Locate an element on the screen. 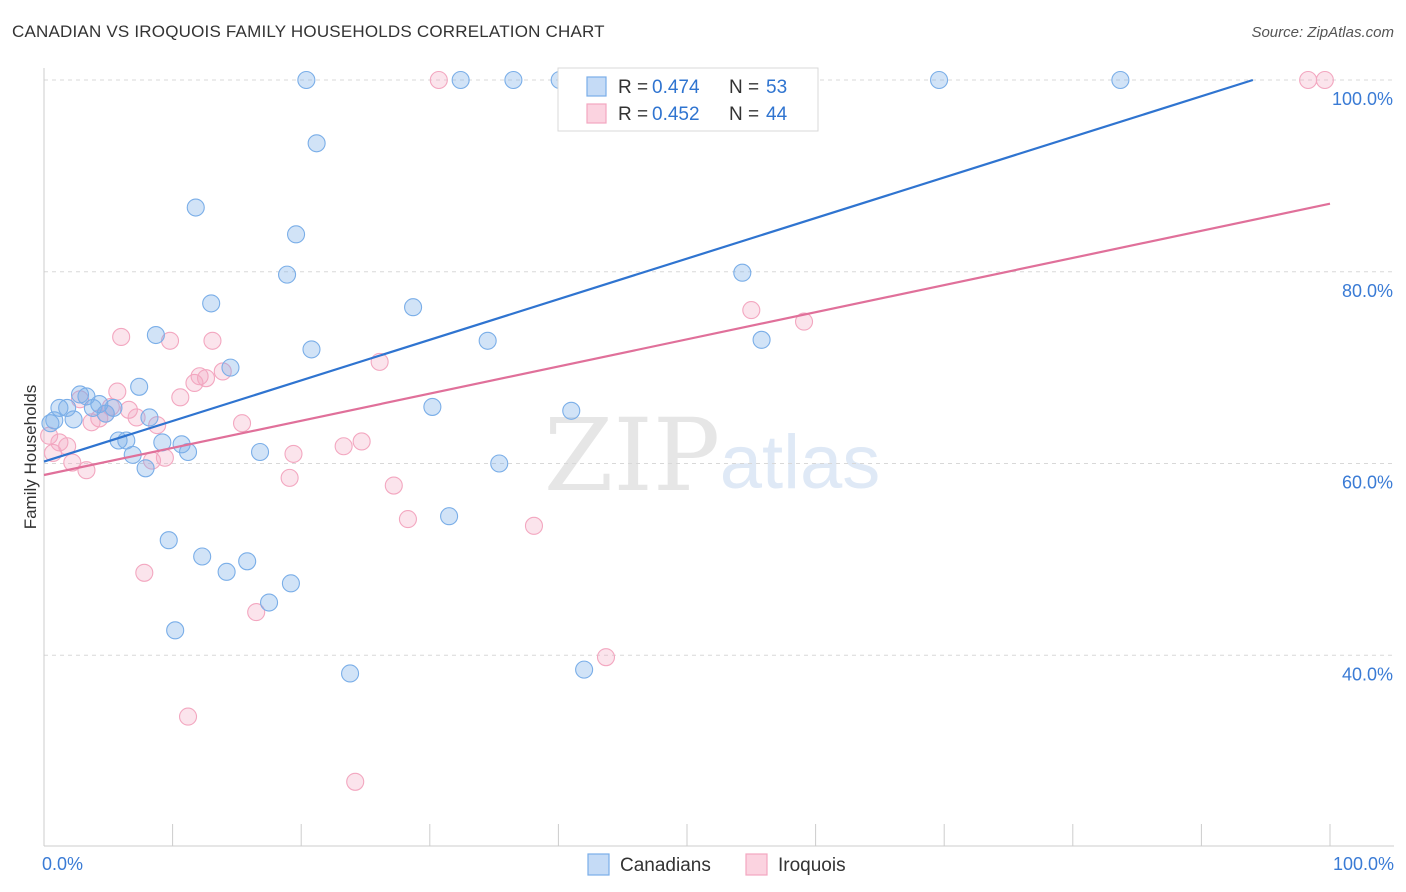 The width and height of the screenshot is (1406, 892). y-tick-labels: 40.0% 60.0% 80.0% 100.0% is located at coordinates (1362, 386).